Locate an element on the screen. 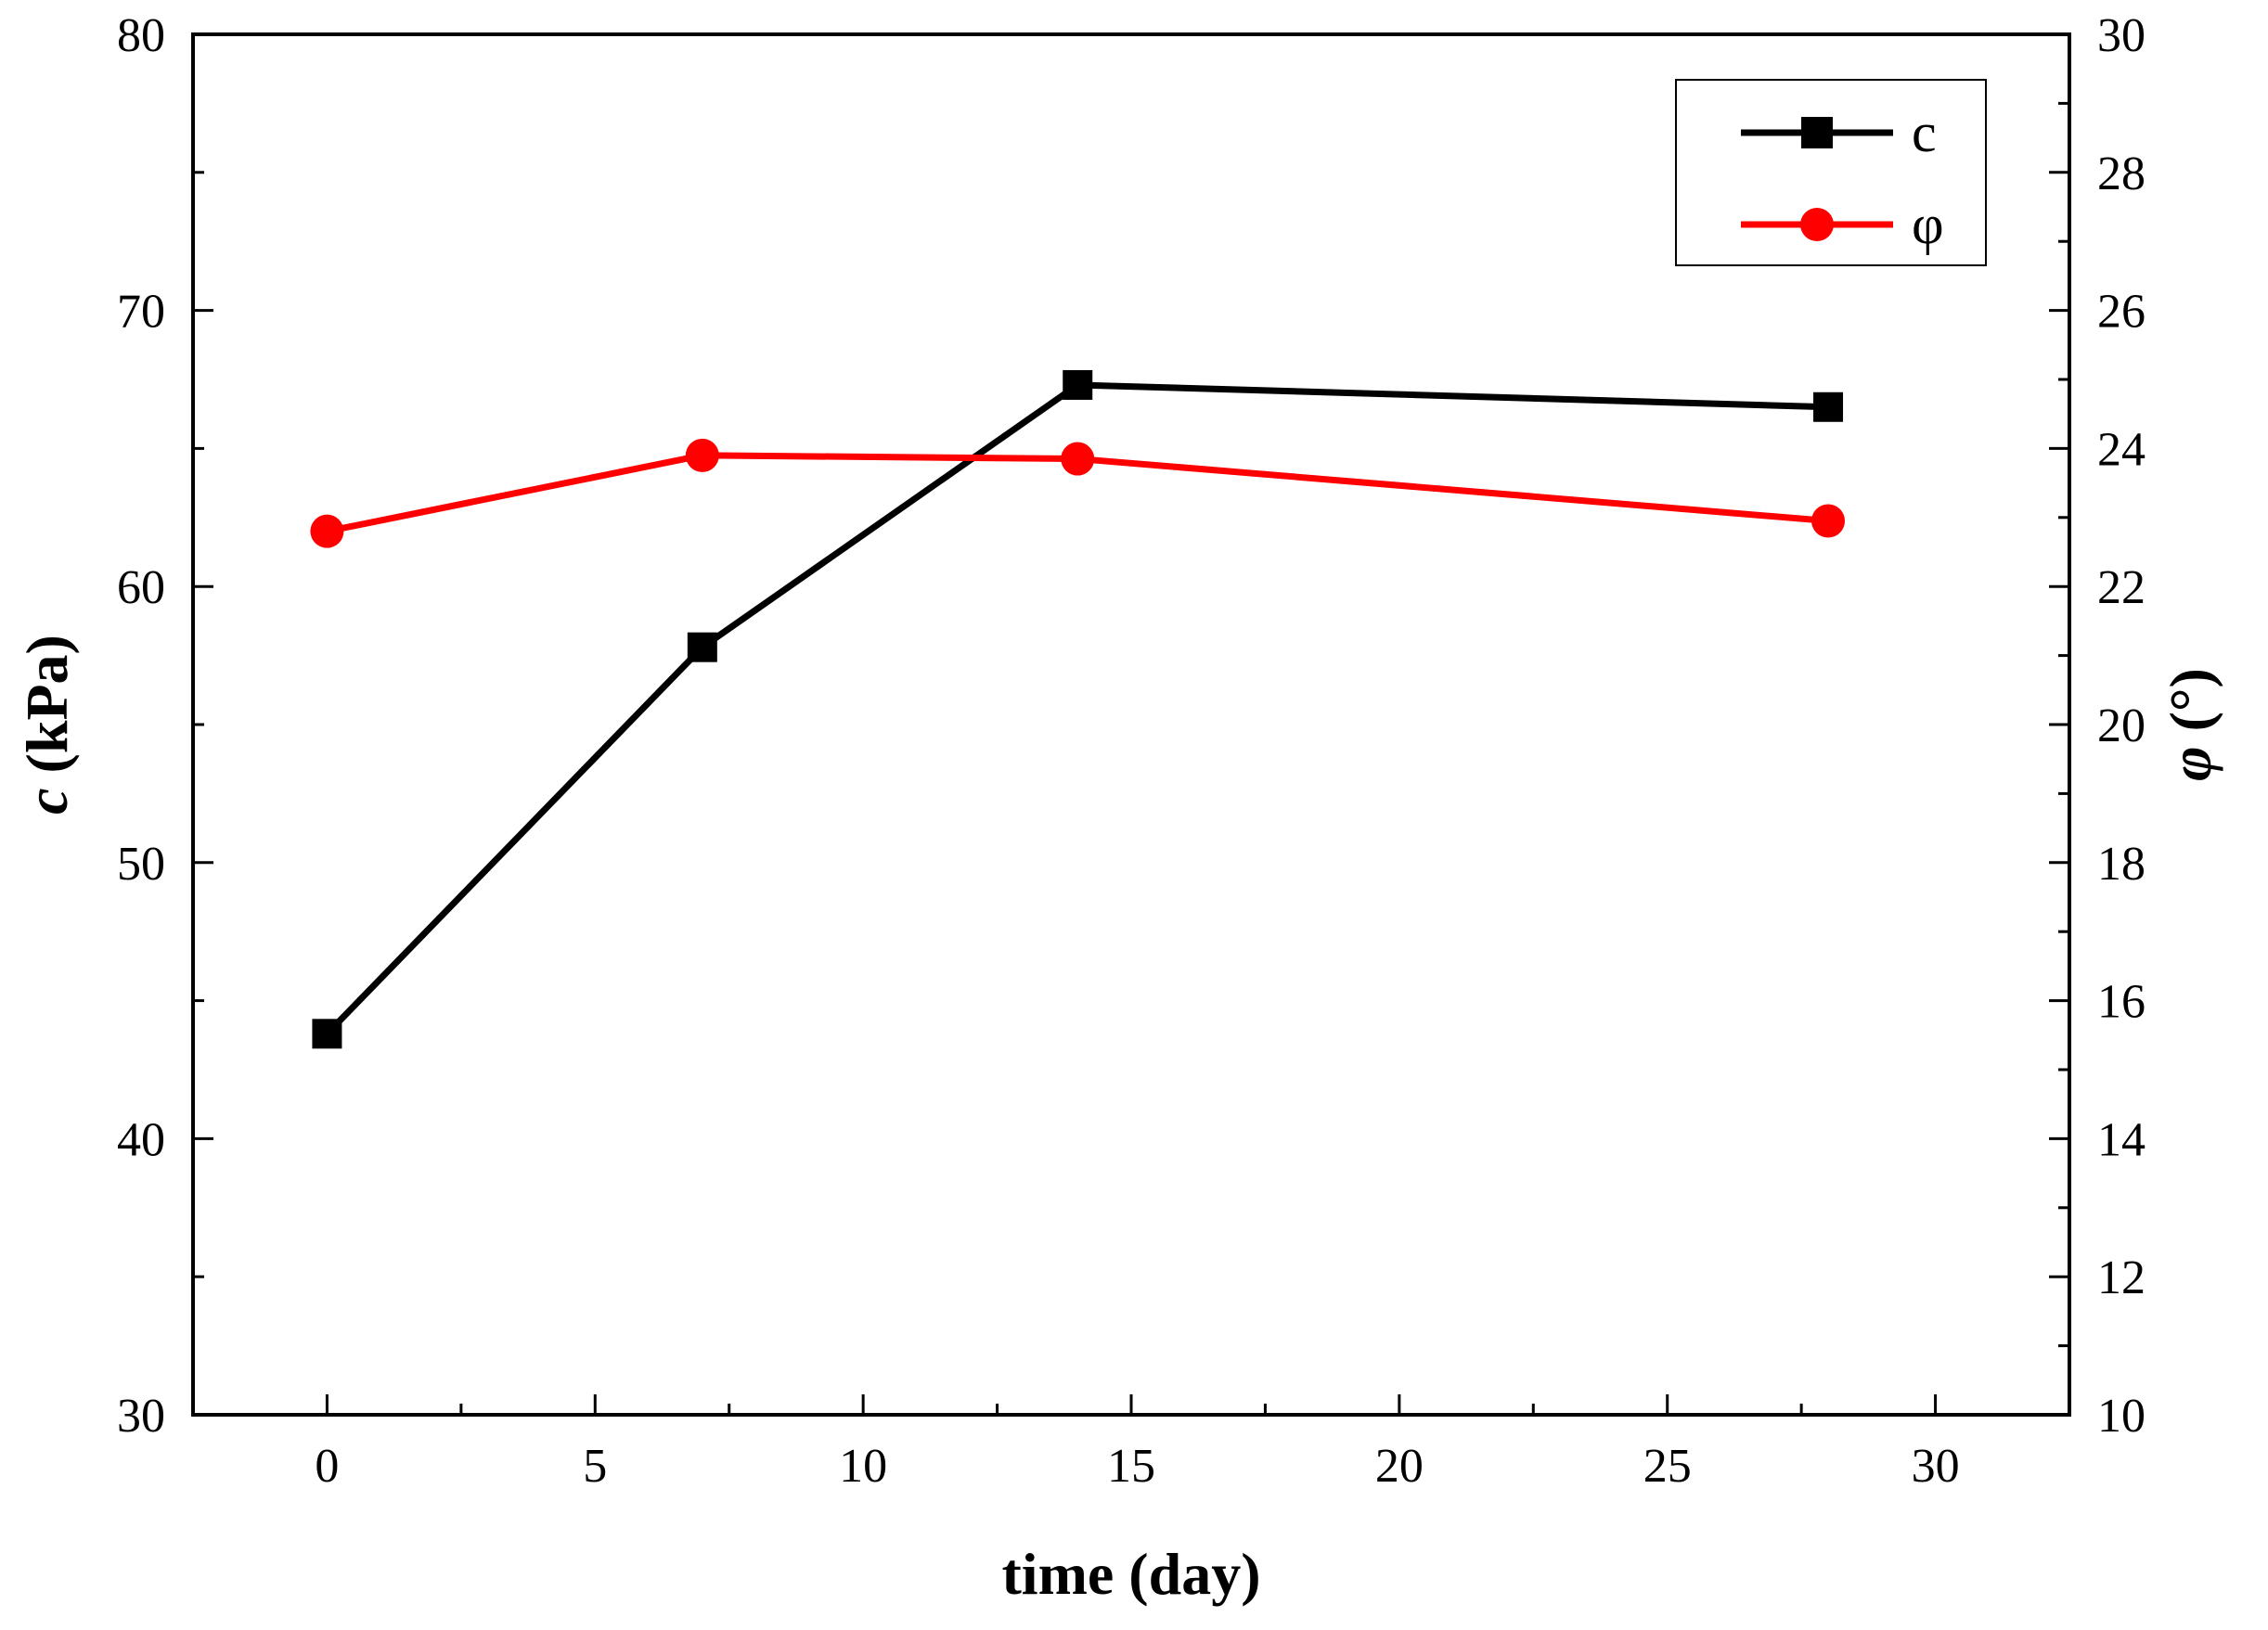  legend-c-marker is located at coordinates (1817, 132).